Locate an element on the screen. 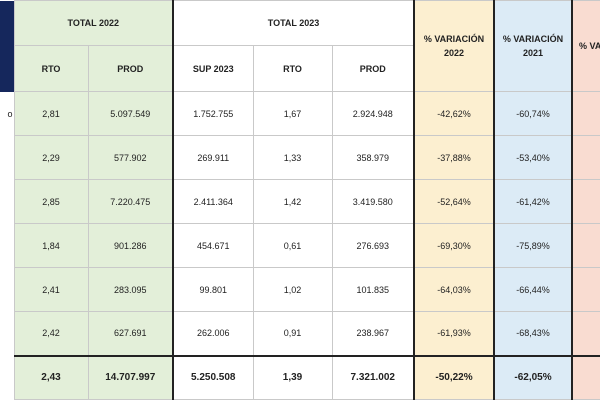 The image size is (600, 400). cell-rto-2022: 2,41 is located at coordinates (51, 289).